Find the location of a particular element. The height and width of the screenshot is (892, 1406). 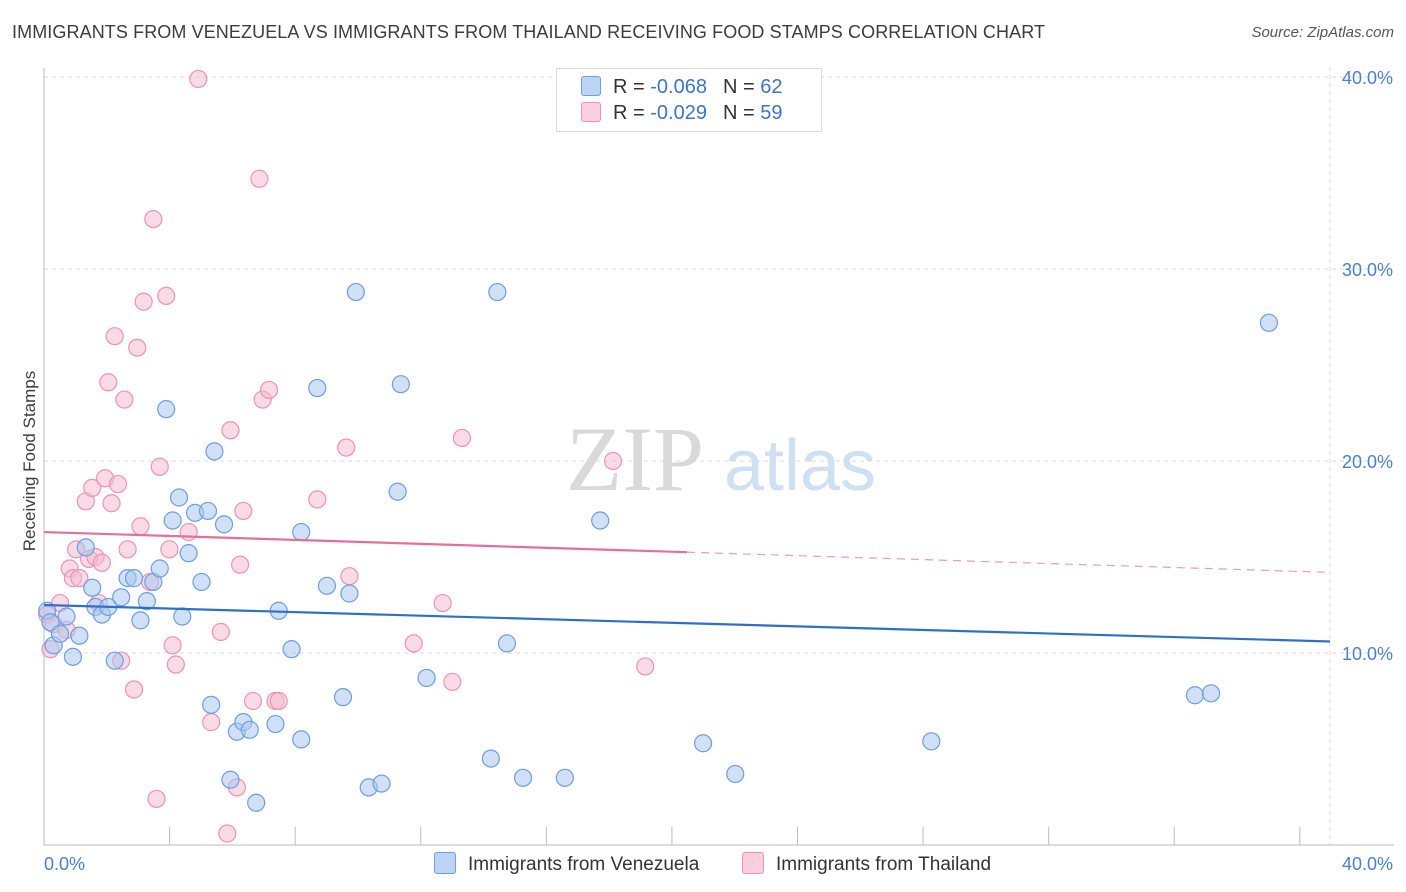

legend-row-venezuela: R = -0.068 N = 62 is located at coordinates (681, 88).